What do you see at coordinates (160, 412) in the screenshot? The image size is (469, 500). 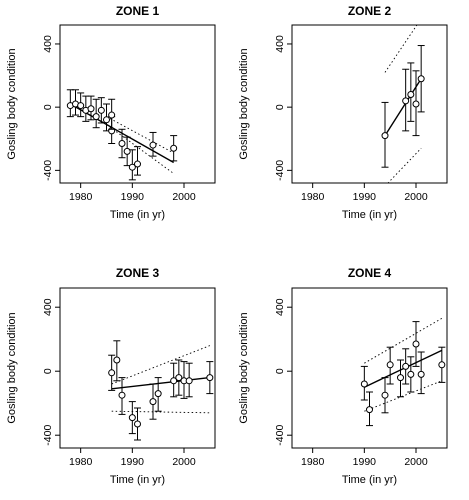 I see `zone3-ci-lower-line` at bounding box center [160, 412].